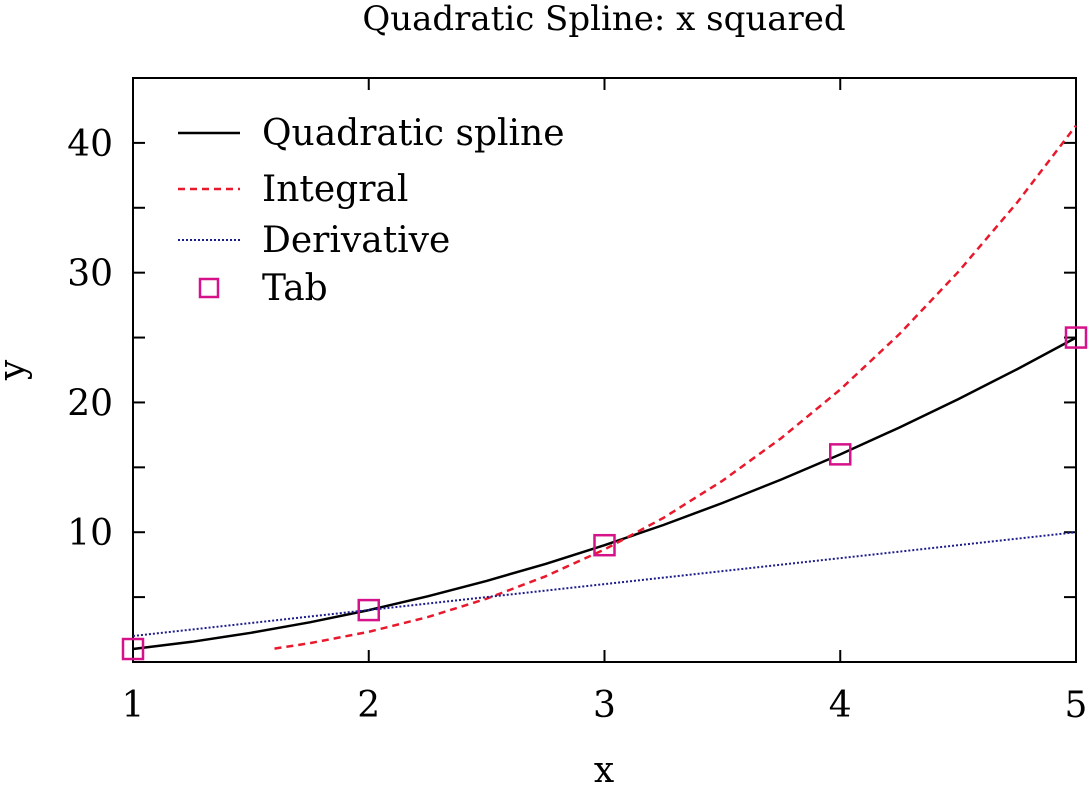 The image size is (1090, 787). What do you see at coordinates (90, 533) in the screenshot?
I see `y-tick-label: 10` at bounding box center [90, 533].